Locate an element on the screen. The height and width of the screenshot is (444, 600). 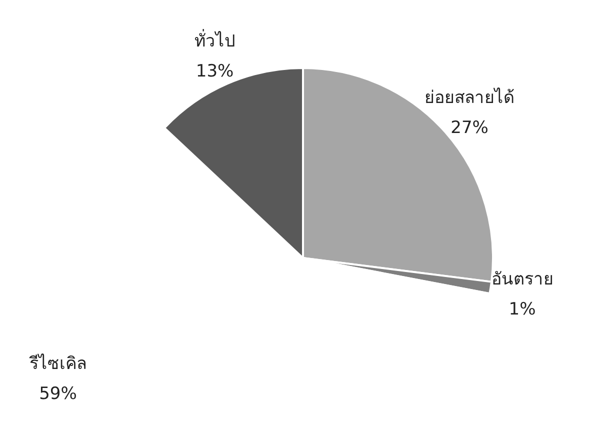
data-label: 13% is located at coordinates (215, 71).